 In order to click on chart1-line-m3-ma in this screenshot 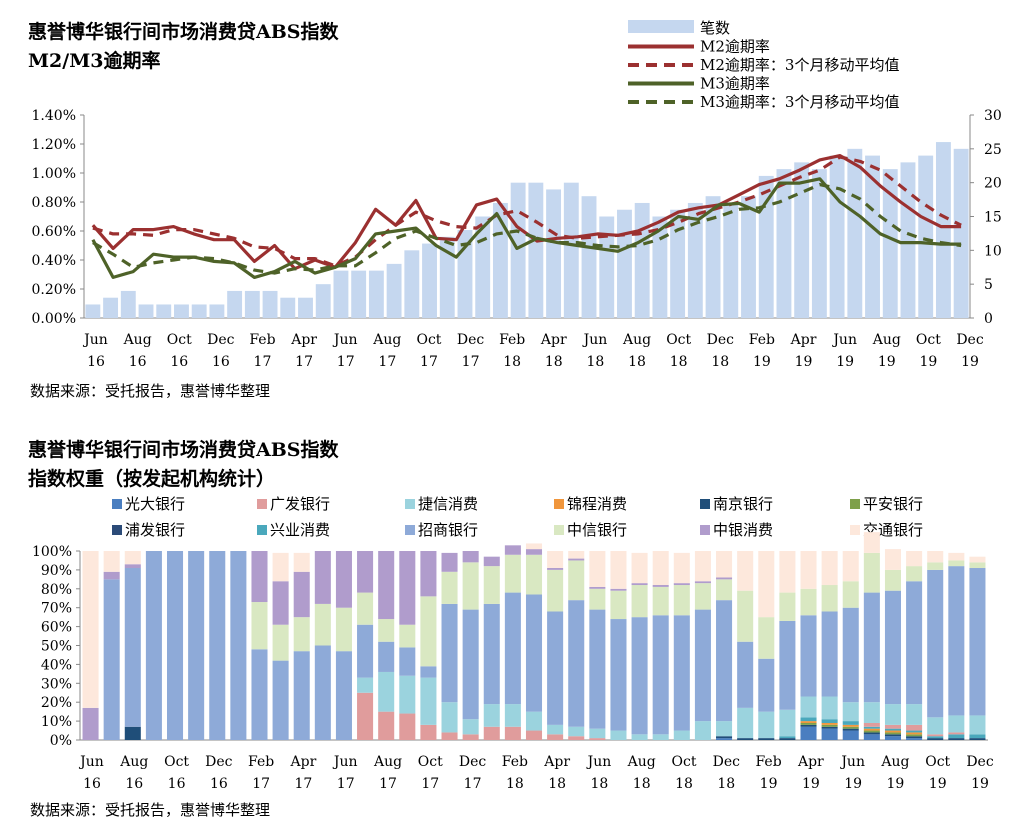, I will do `click(527, 229)`.